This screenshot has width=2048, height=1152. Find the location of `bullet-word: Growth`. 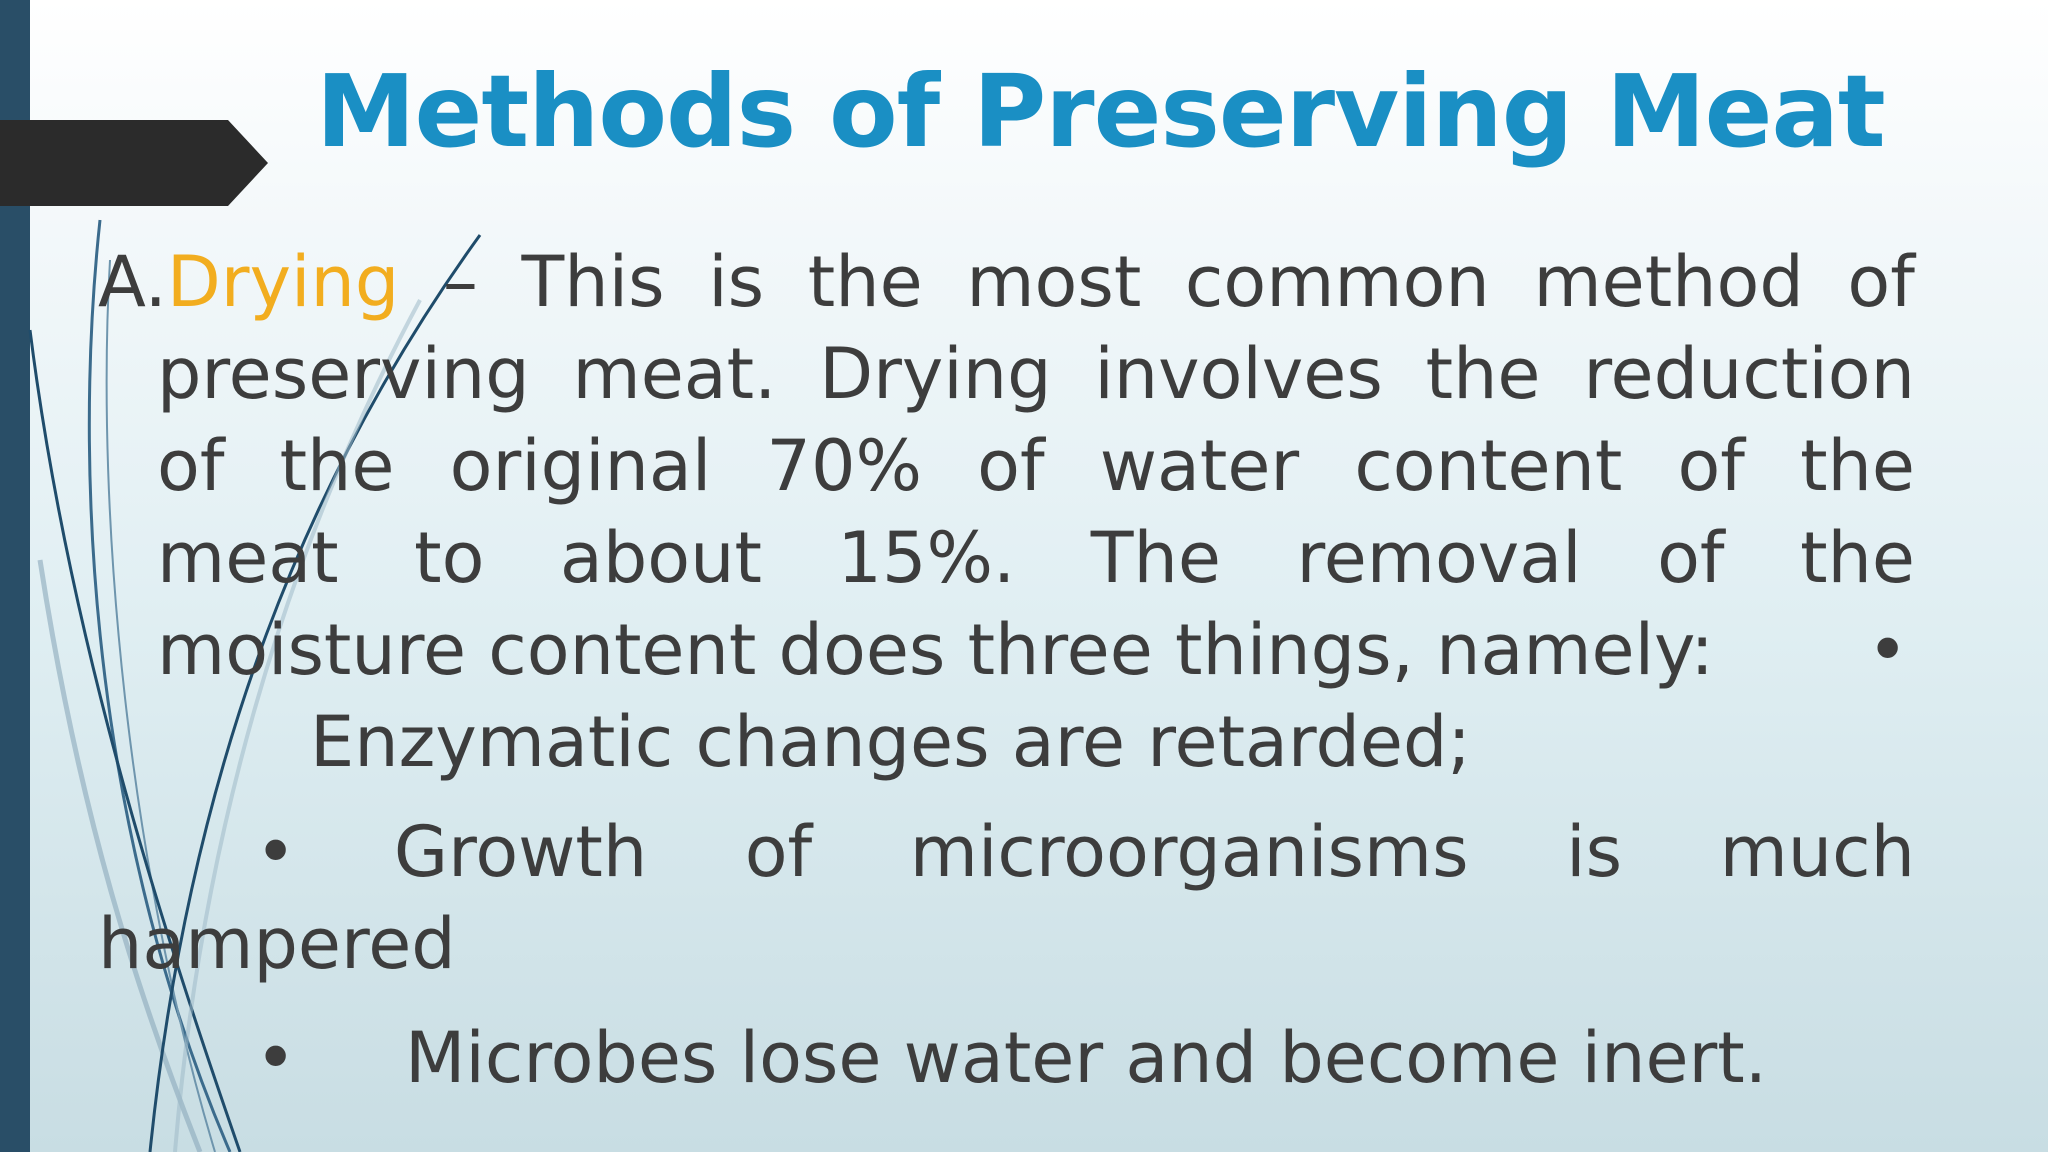

bullet-word: Growth is located at coordinates (520, 852).